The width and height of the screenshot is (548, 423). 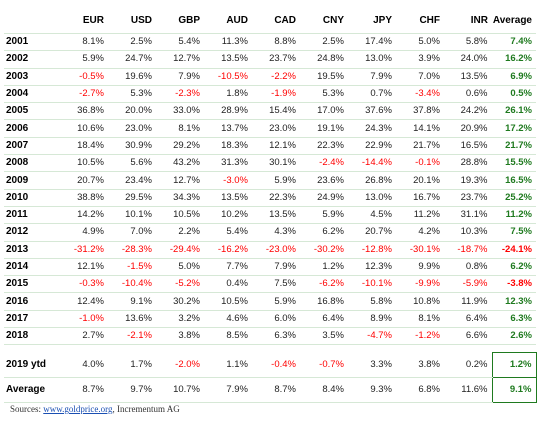 I want to click on value-cell-aud: 28.9%, so click(x=228, y=111).